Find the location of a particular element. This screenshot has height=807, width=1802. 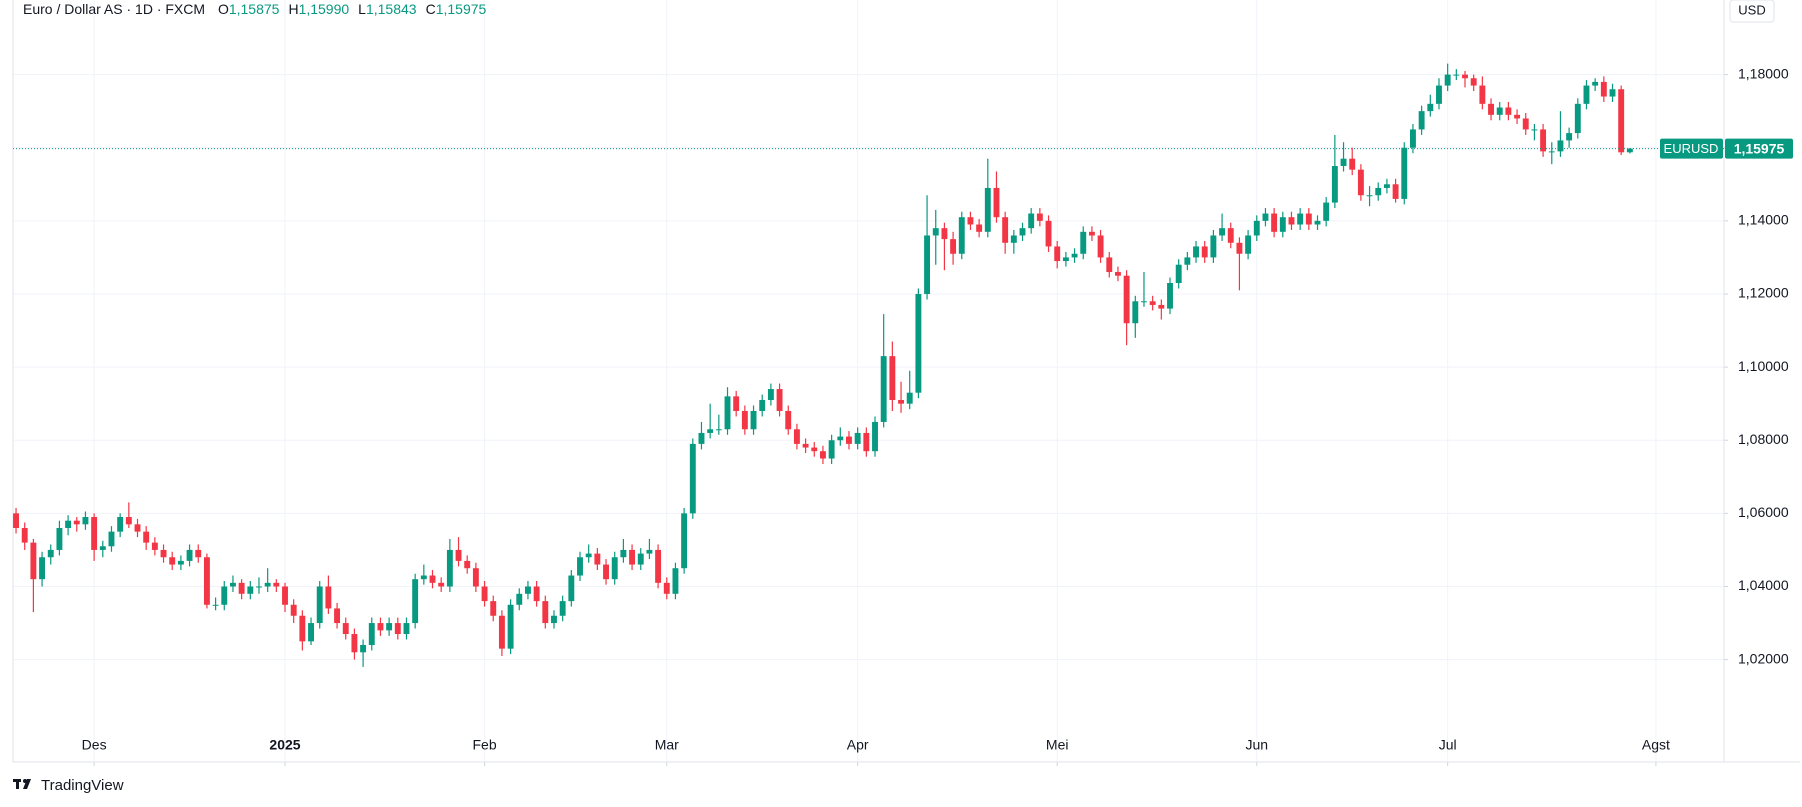

symbol-tag-label: EURUSD is located at coordinates (1691, 148).